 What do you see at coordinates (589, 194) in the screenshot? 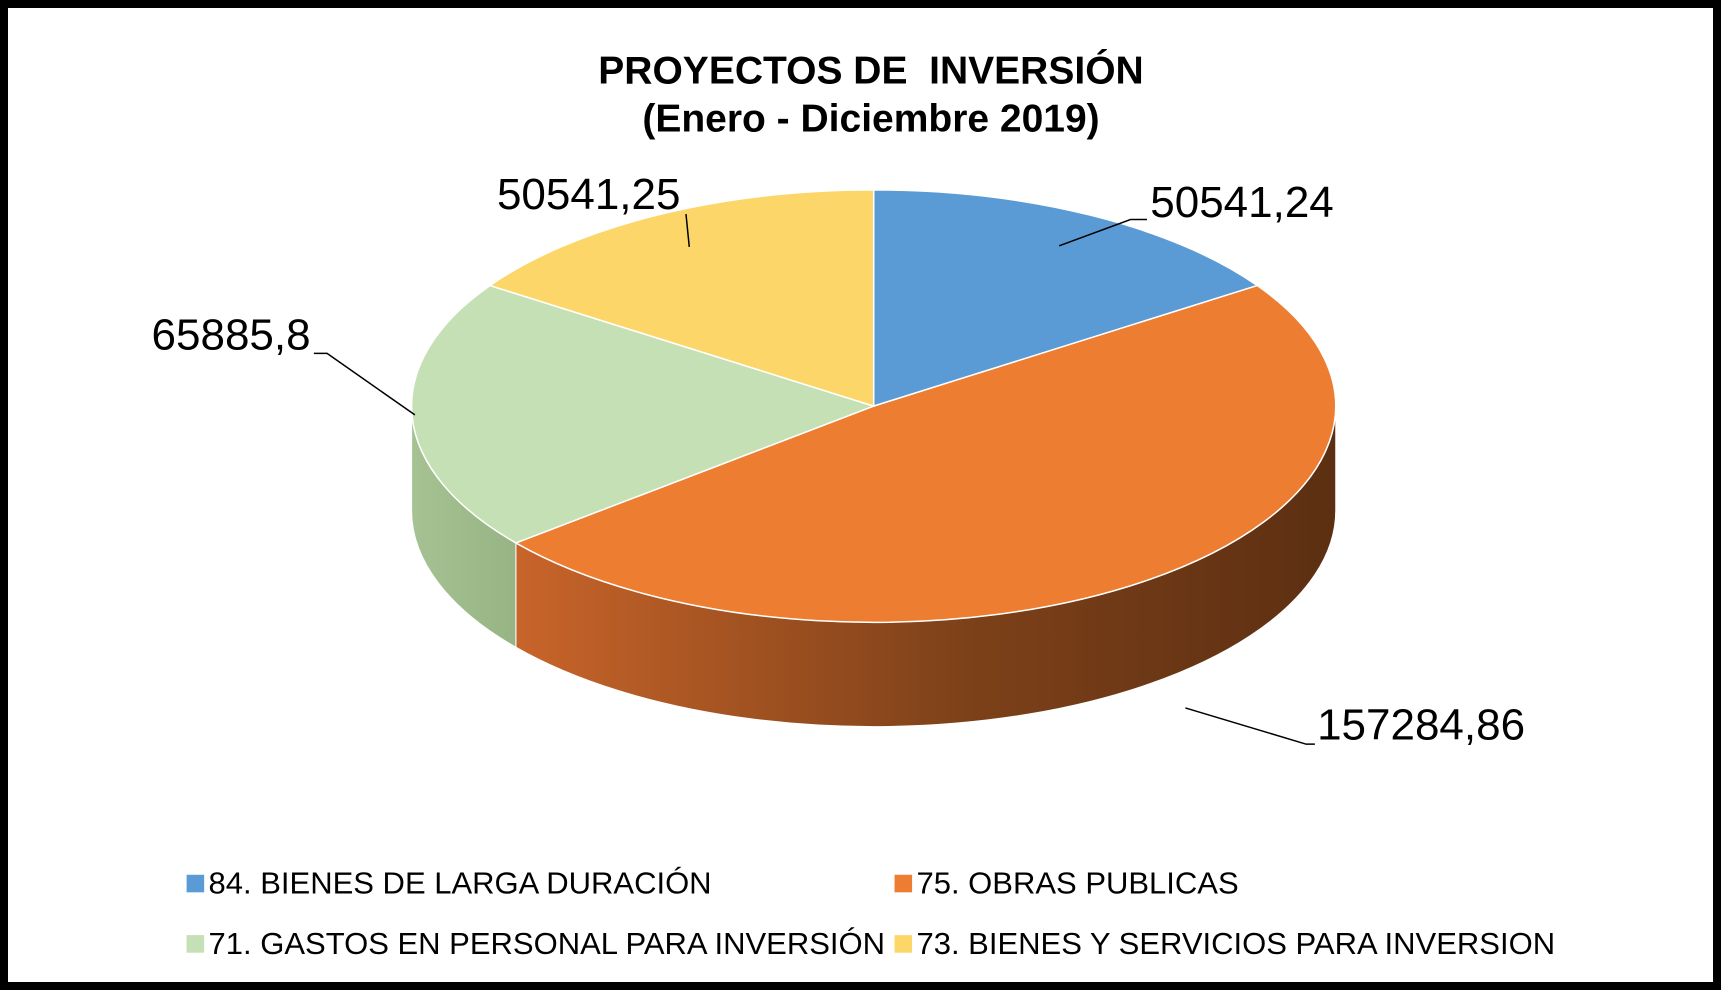
I see `data-label: 50541,25` at bounding box center [589, 194].